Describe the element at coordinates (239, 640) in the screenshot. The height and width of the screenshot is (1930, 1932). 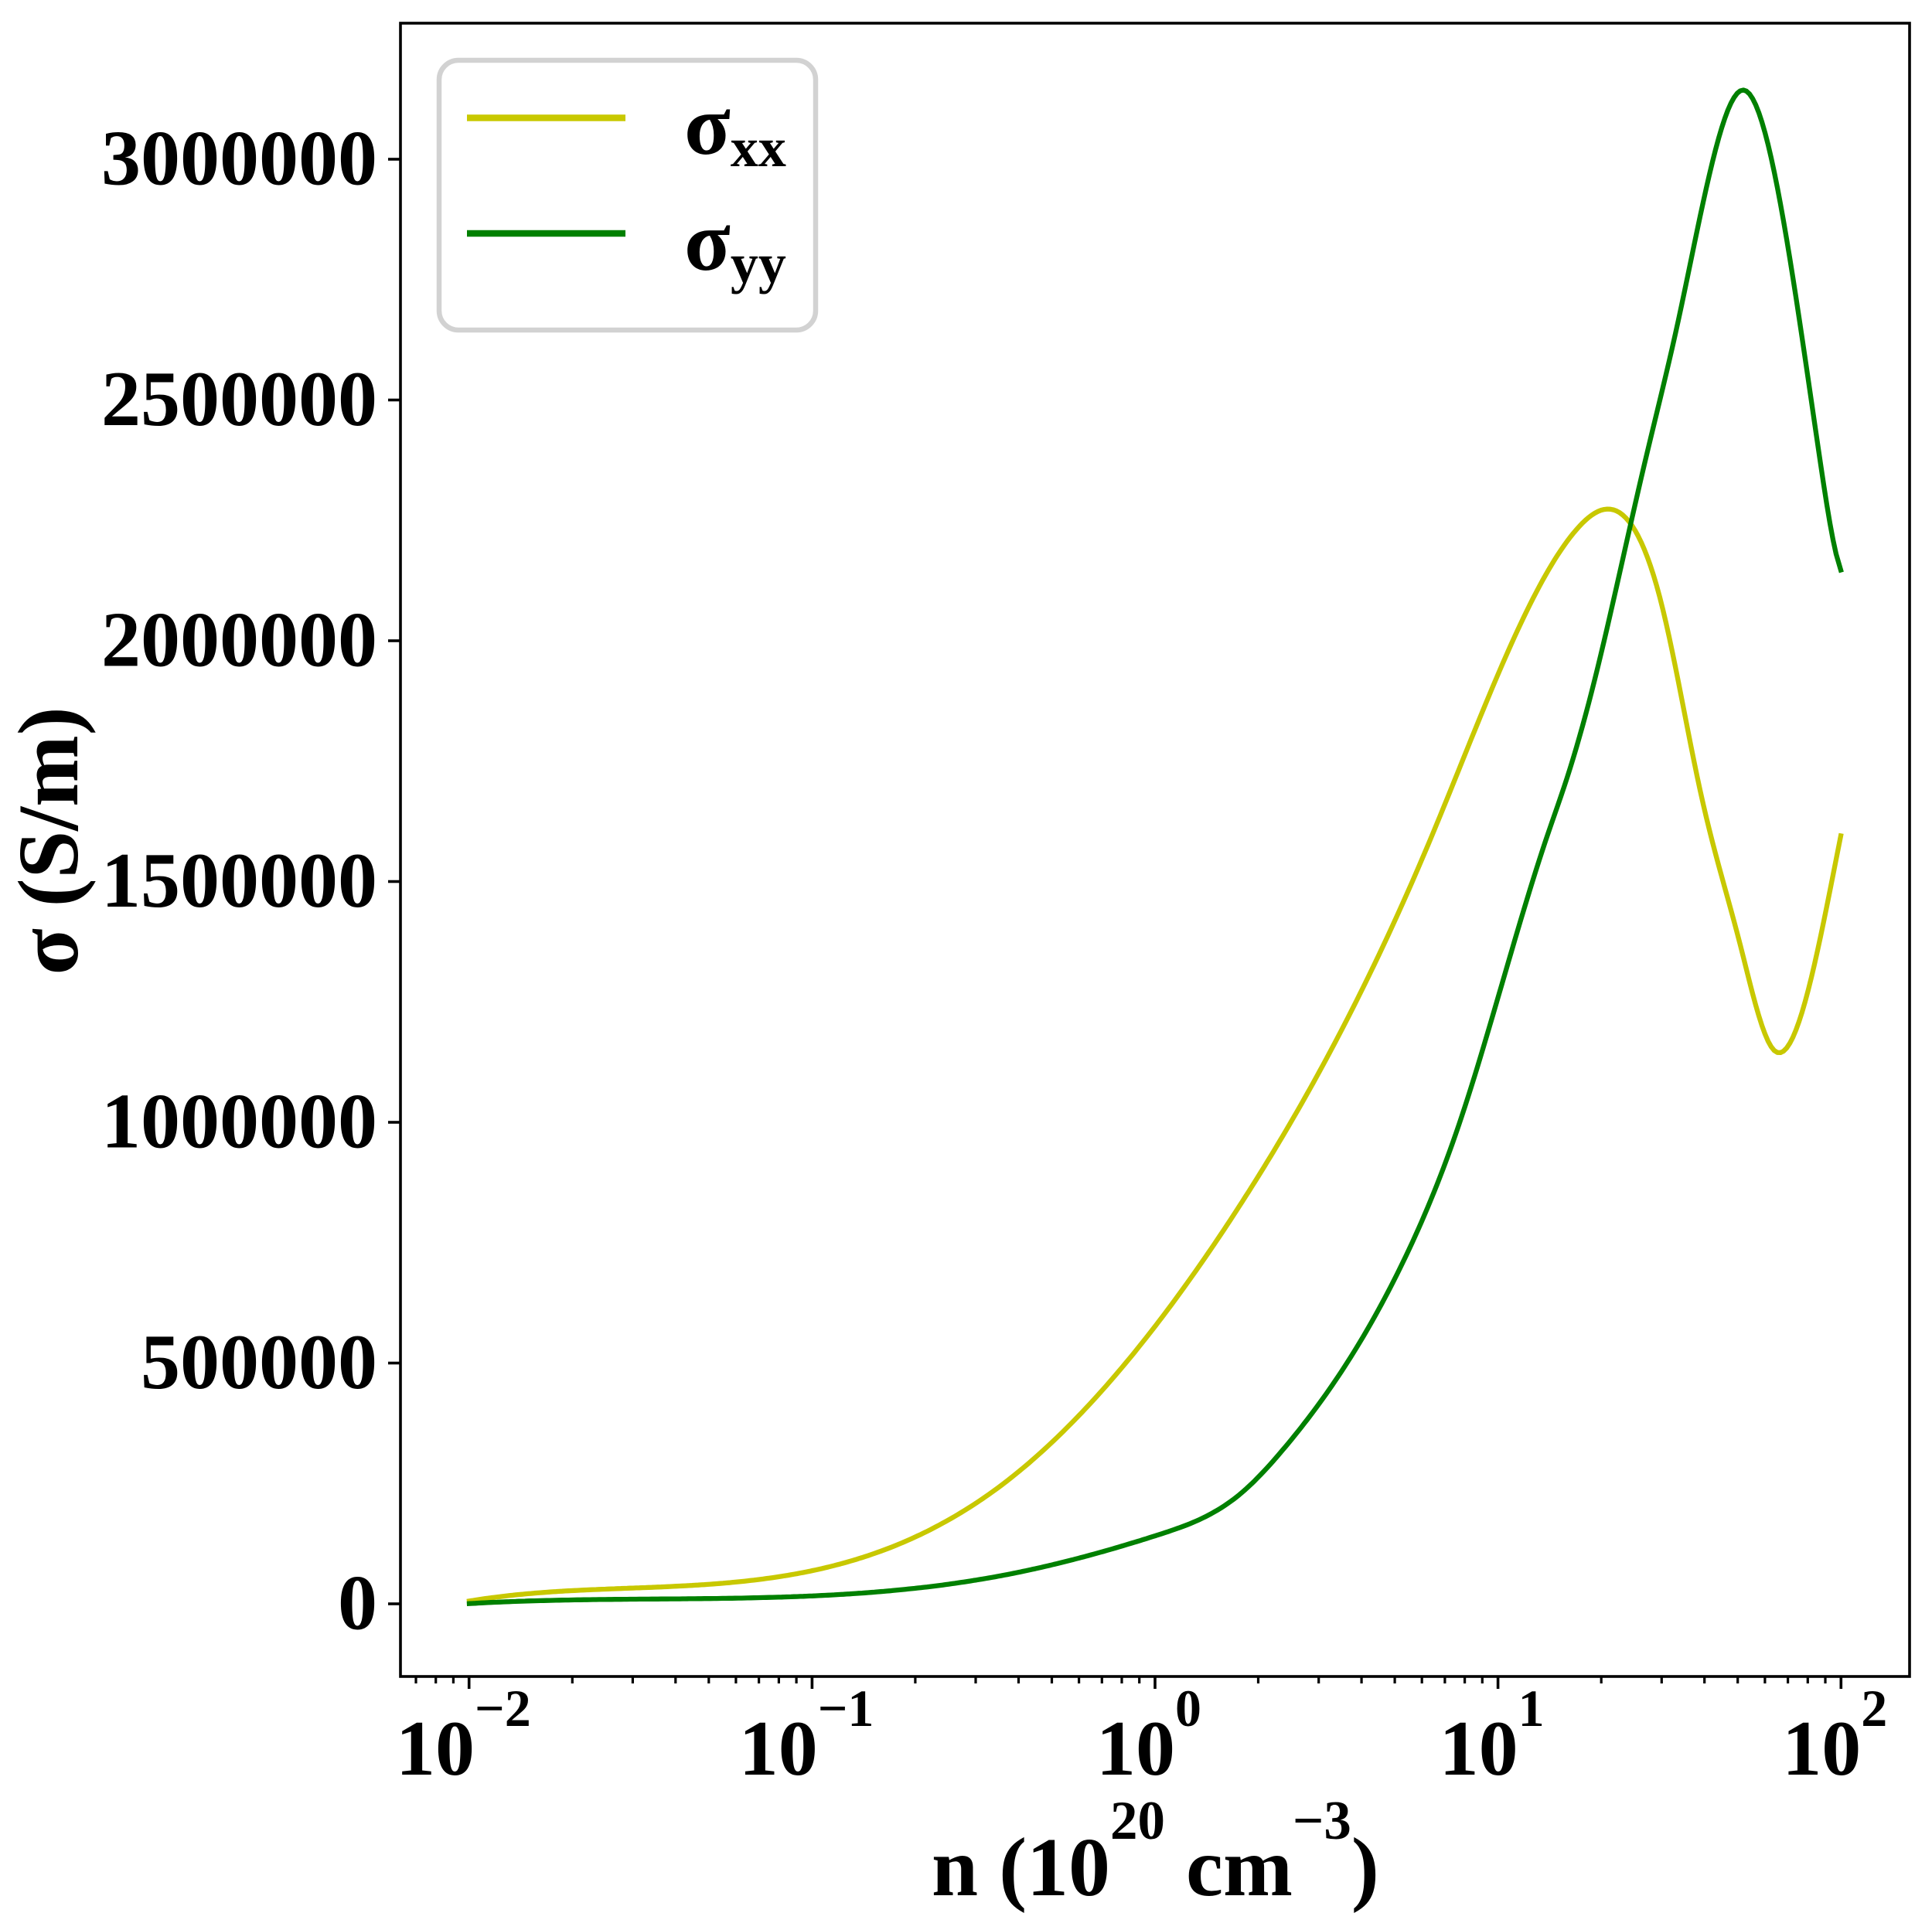
I see `svg-text: 2000000` at that location.